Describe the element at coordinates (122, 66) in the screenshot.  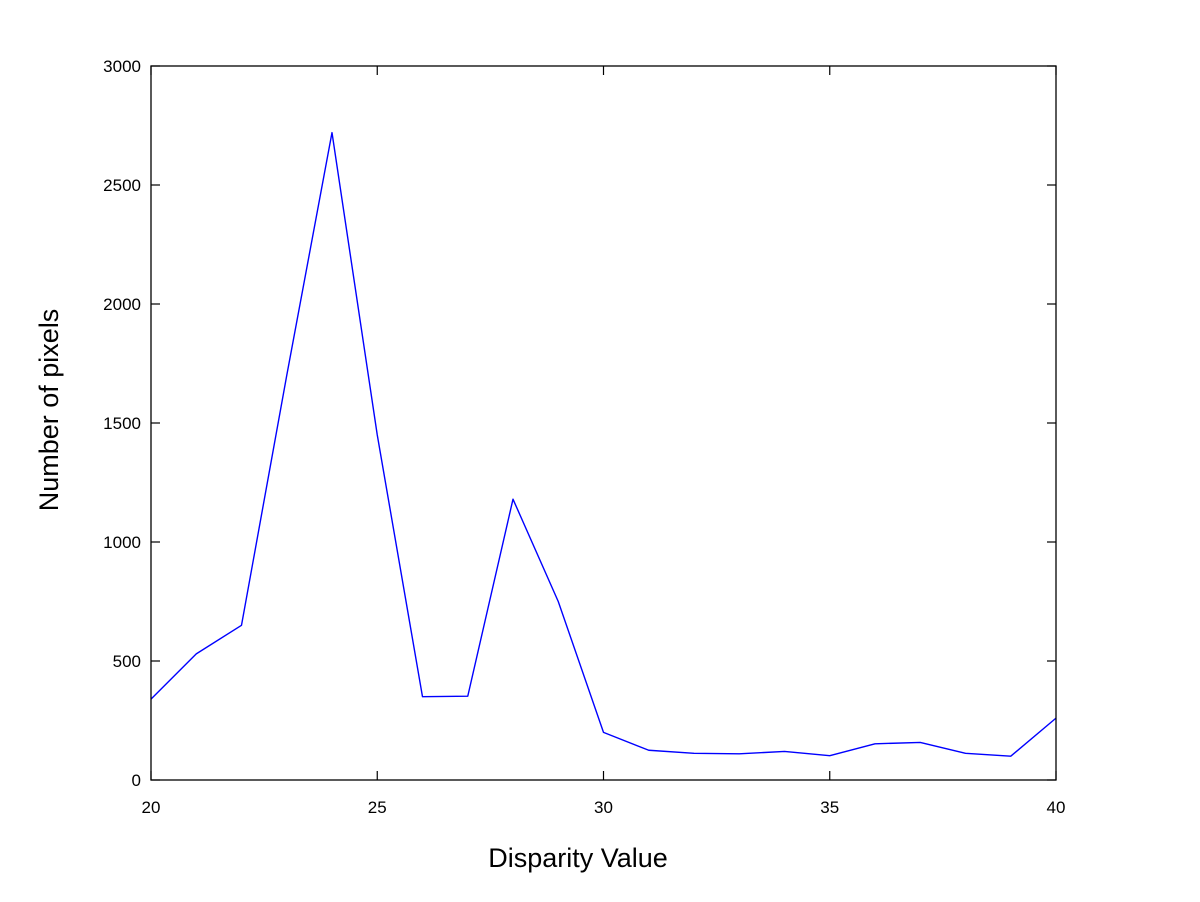
I see `y-tick-label: 3000` at that location.